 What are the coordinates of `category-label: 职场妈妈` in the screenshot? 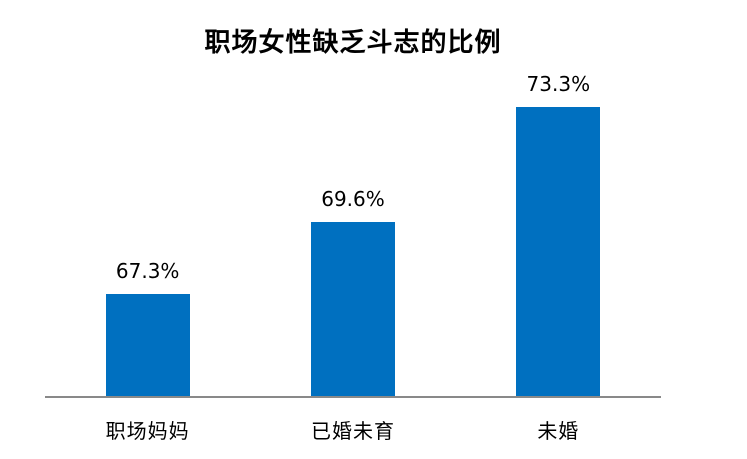 It's located at (147, 431).